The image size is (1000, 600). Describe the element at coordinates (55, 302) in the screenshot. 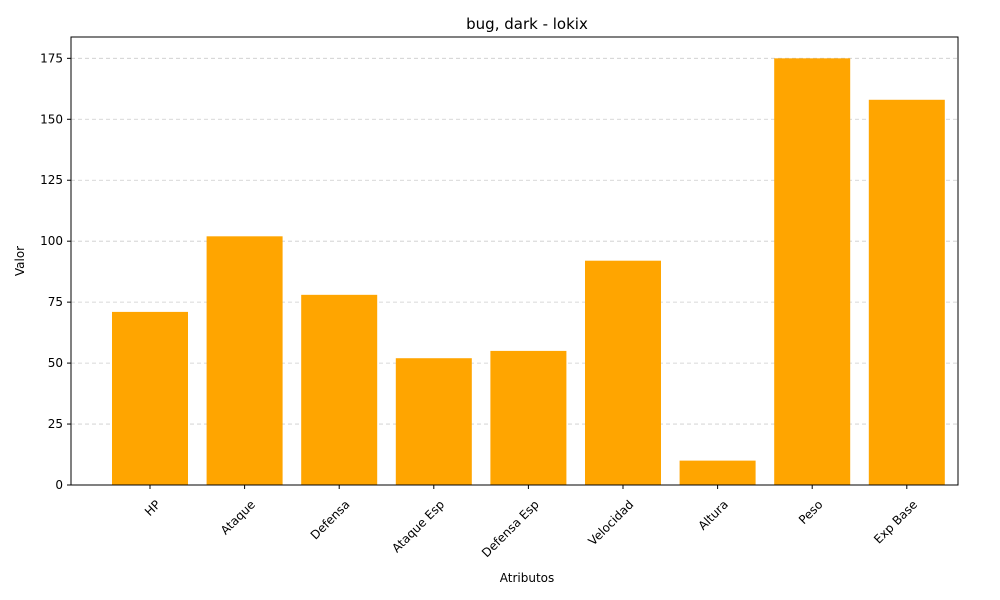

I see `y-tick-label-3: 75` at that location.